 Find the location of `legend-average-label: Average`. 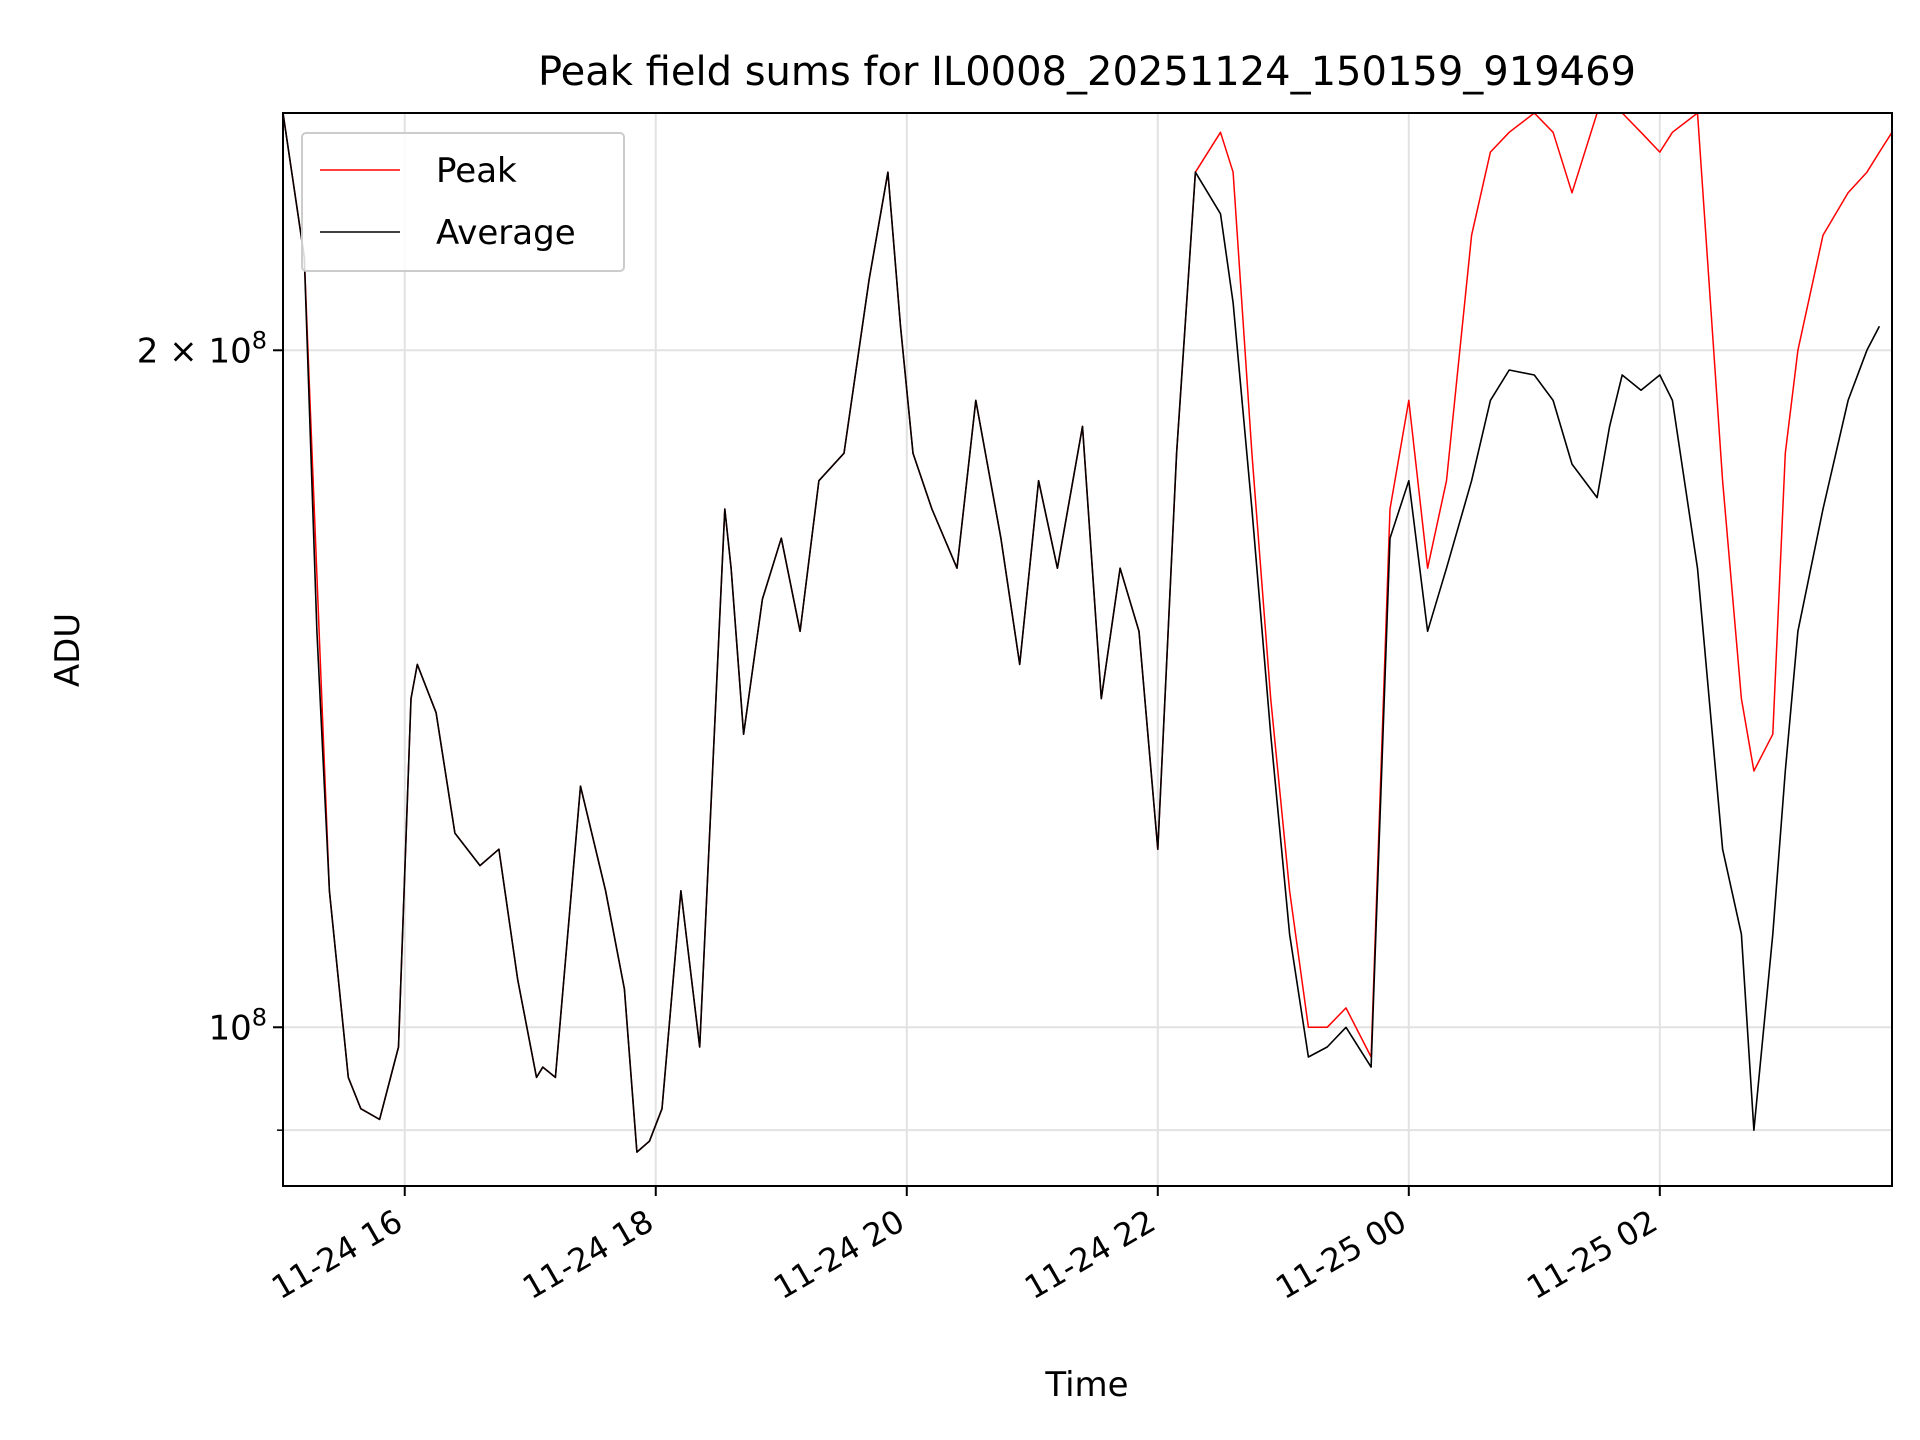

legend-average-label: Average is located at coordinates (506, 233).